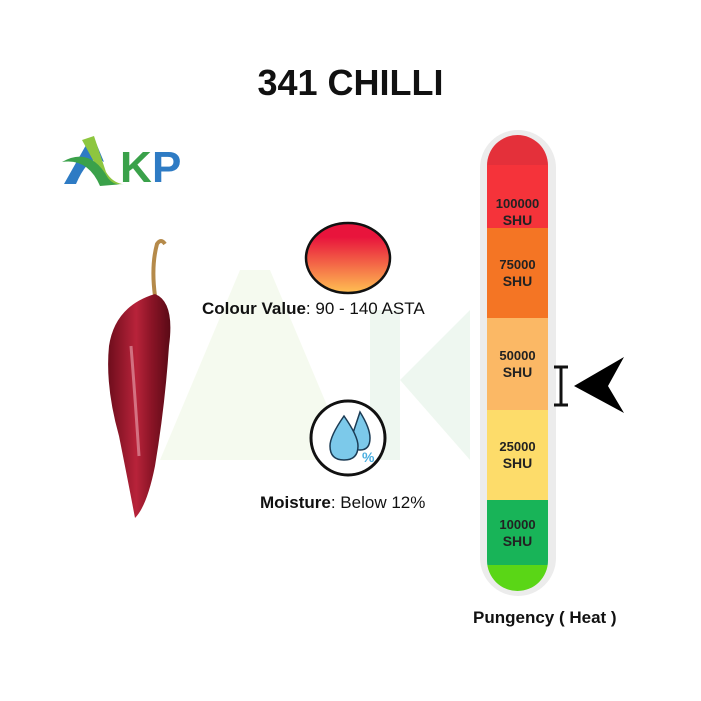  I want to click on pungency-title: Pungency ( Heat ), so click(545, 617).